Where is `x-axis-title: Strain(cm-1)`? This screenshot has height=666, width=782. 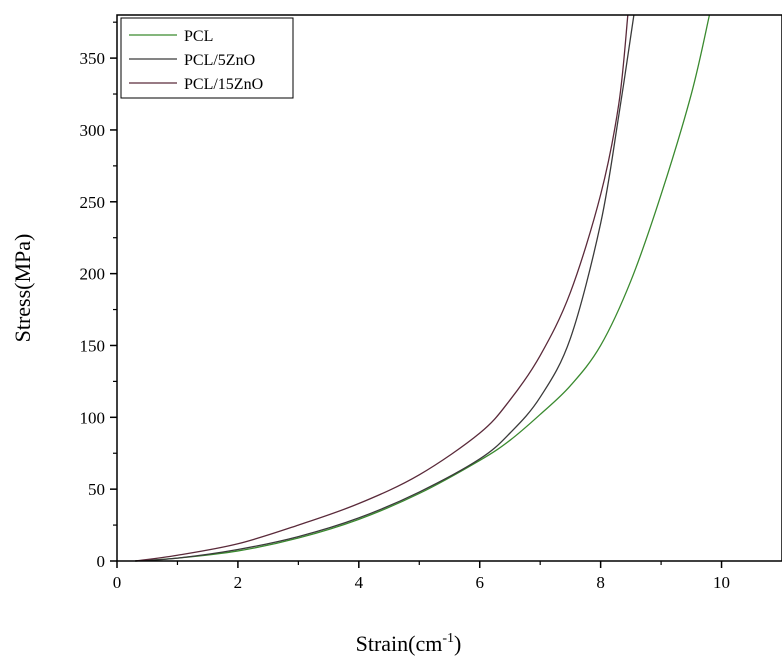 x-axis-title: Strain(cm-1) is located at coordinates (409, 643).